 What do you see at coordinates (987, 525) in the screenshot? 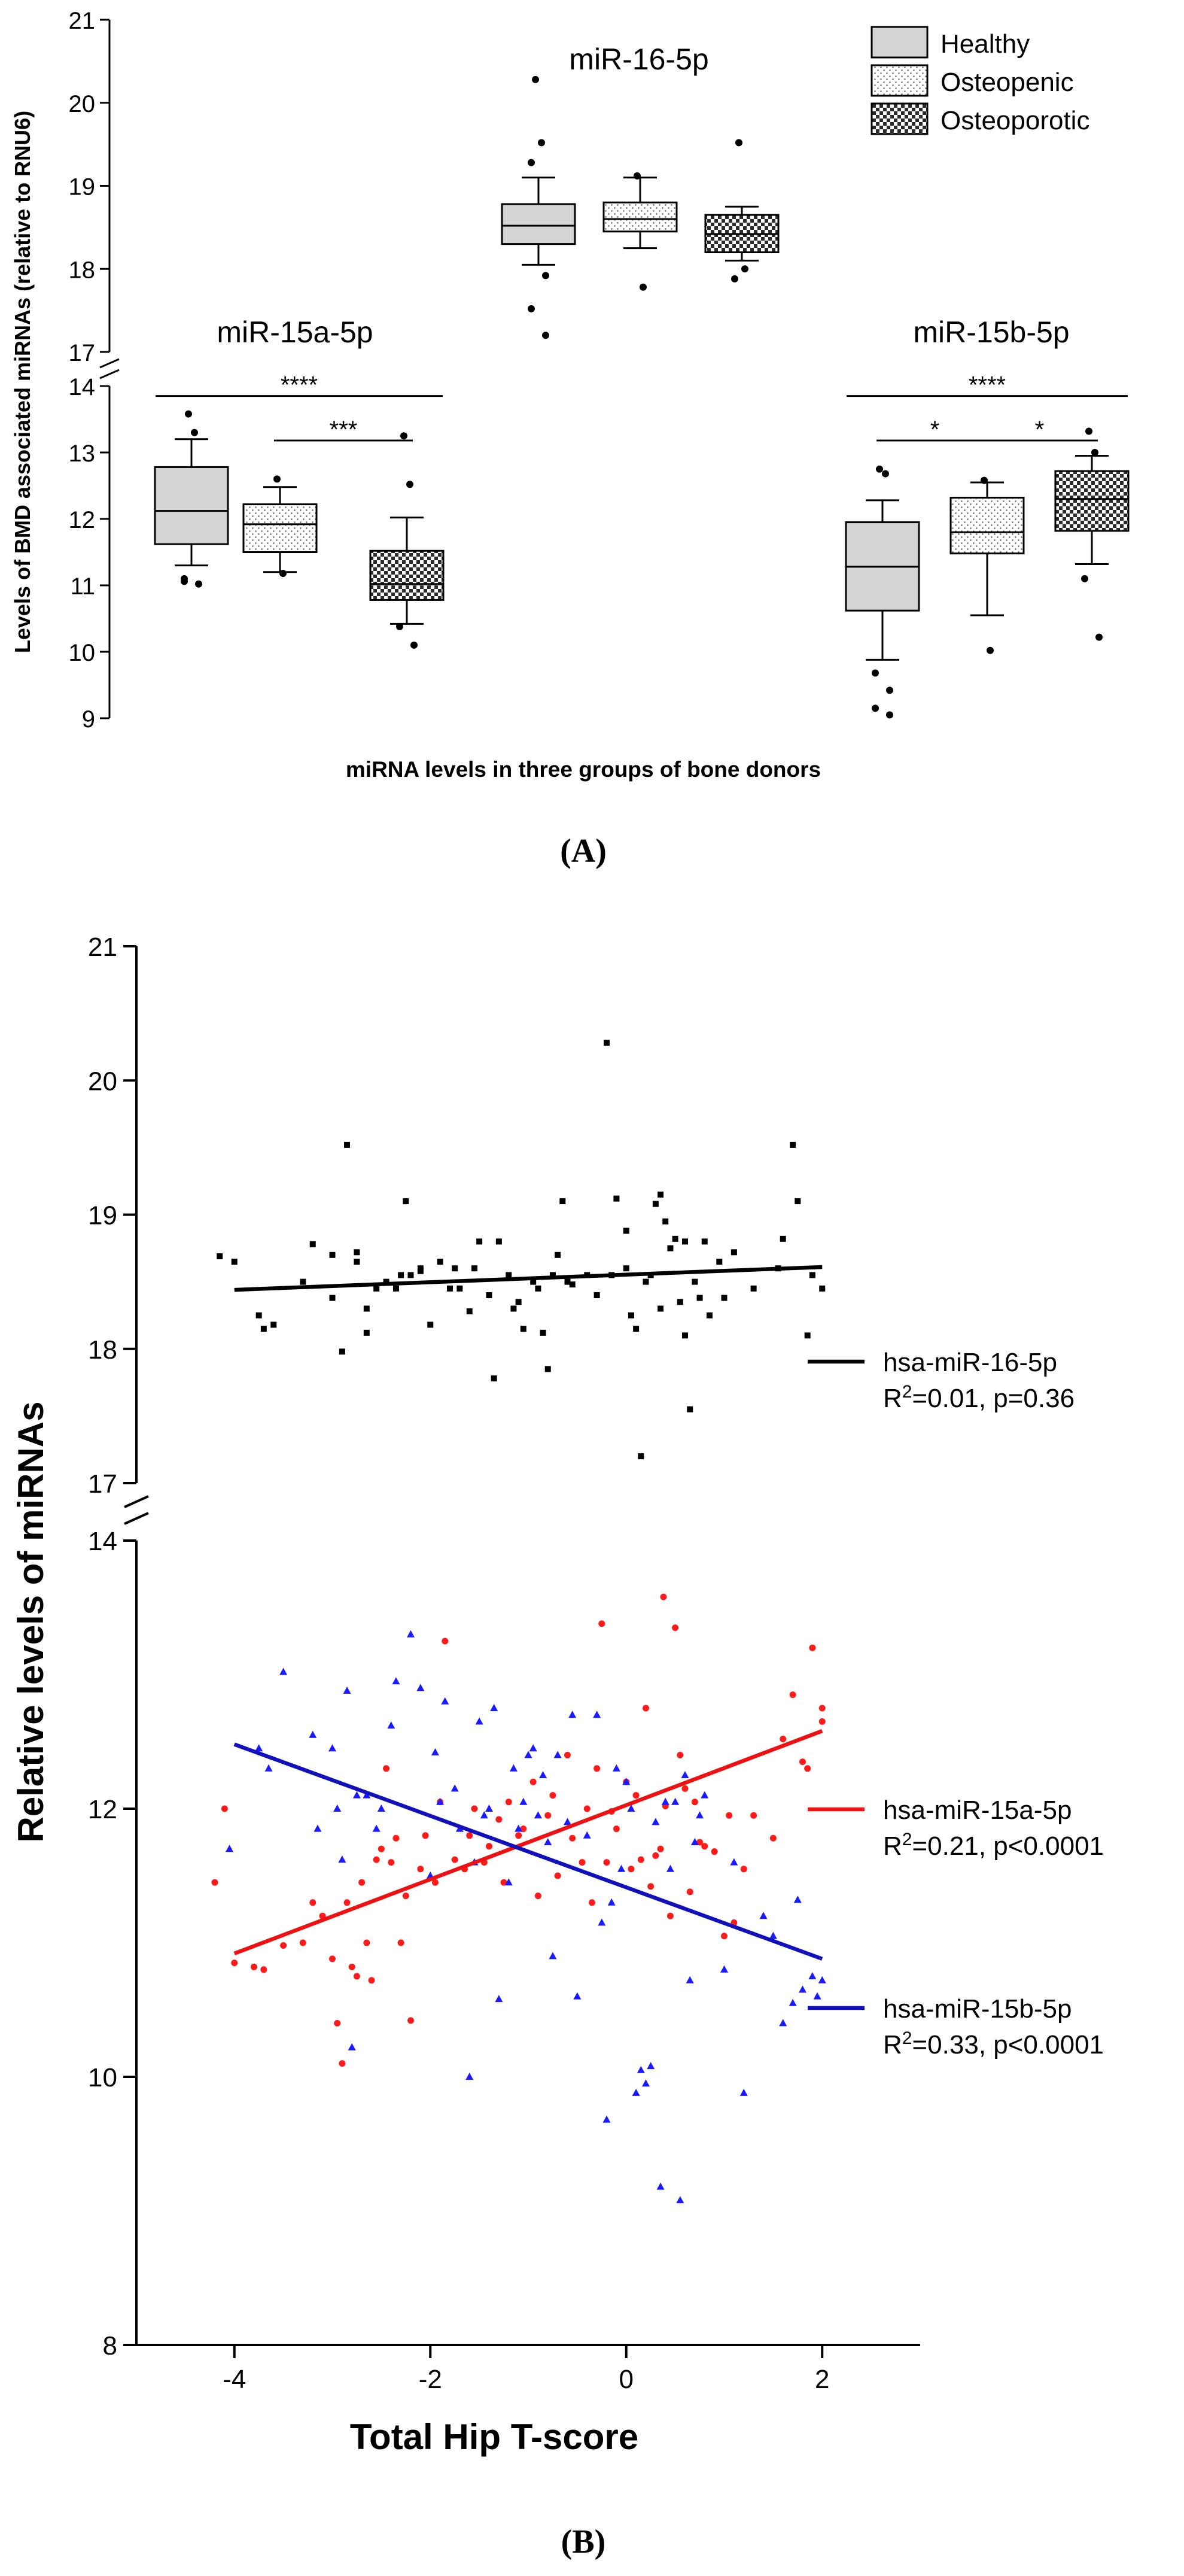
I see `box-miR-15b-5p-osteopenic` at bounding box center [987, 525].